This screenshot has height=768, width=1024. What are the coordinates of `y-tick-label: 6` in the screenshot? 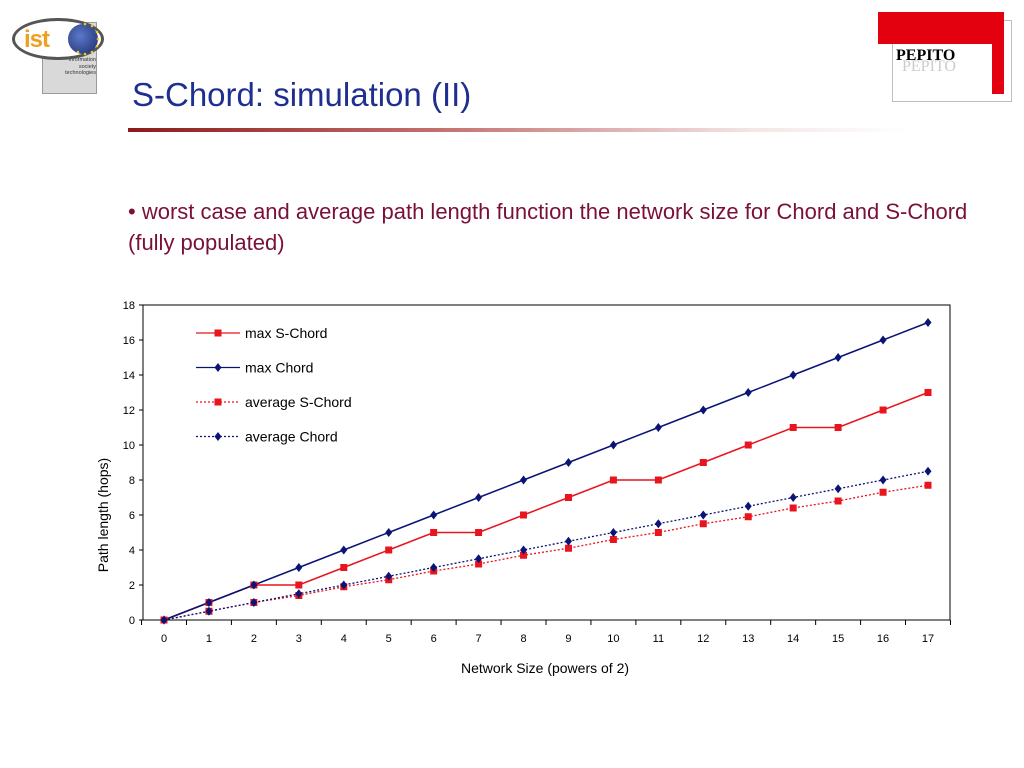 It's located at (132, 516).